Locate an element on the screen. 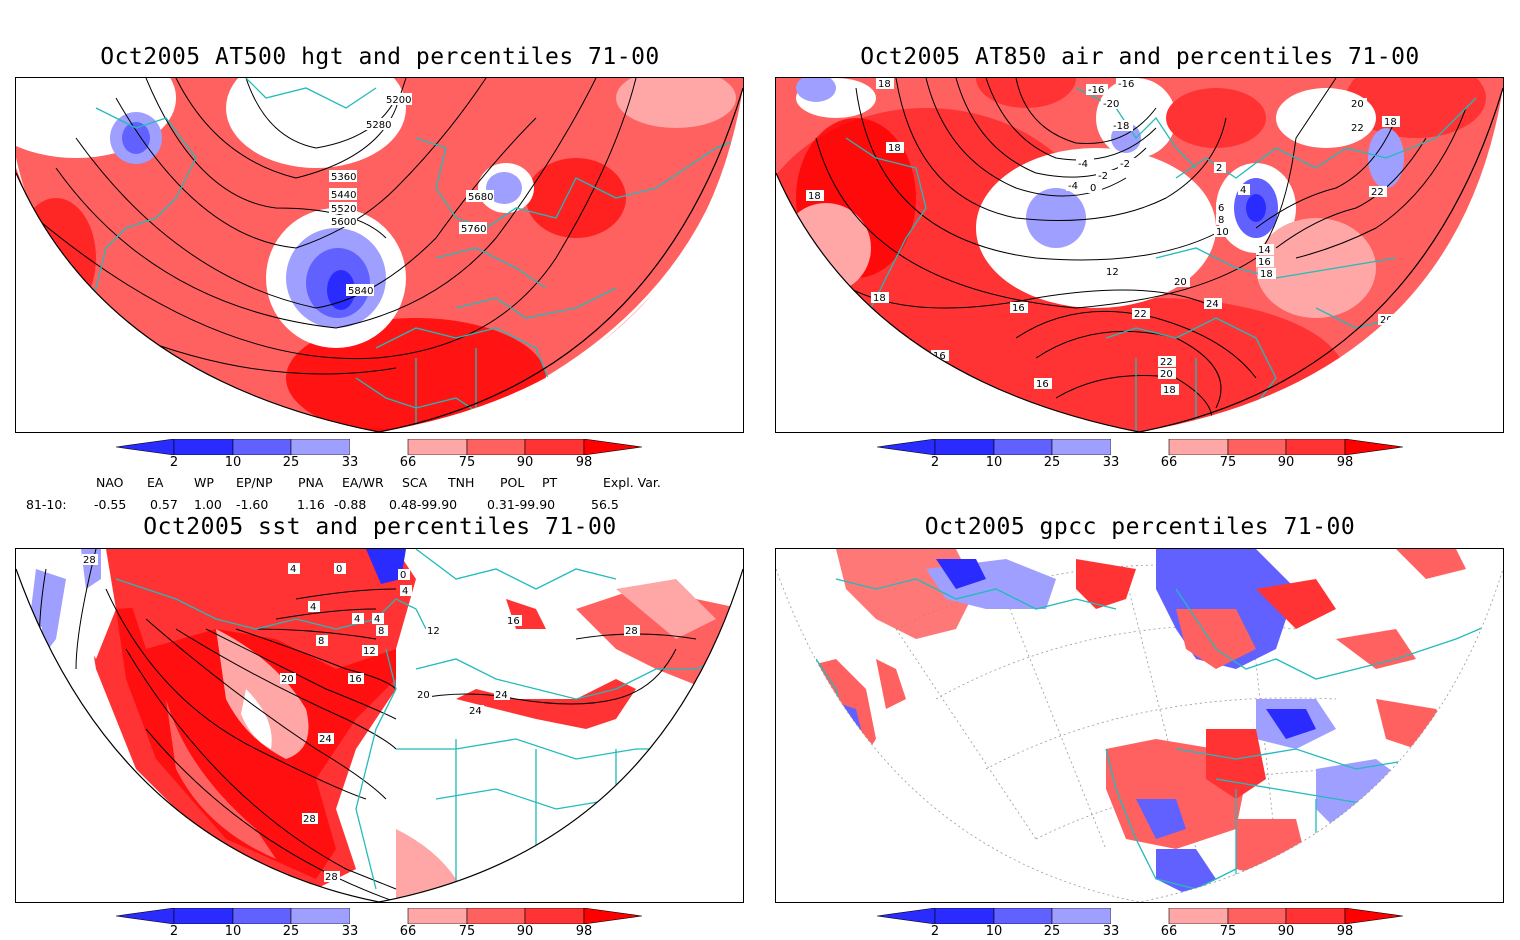 The height and width of the screenshot is (940, 1520). contour-label: -16 is located at coordinates (1096, 90).